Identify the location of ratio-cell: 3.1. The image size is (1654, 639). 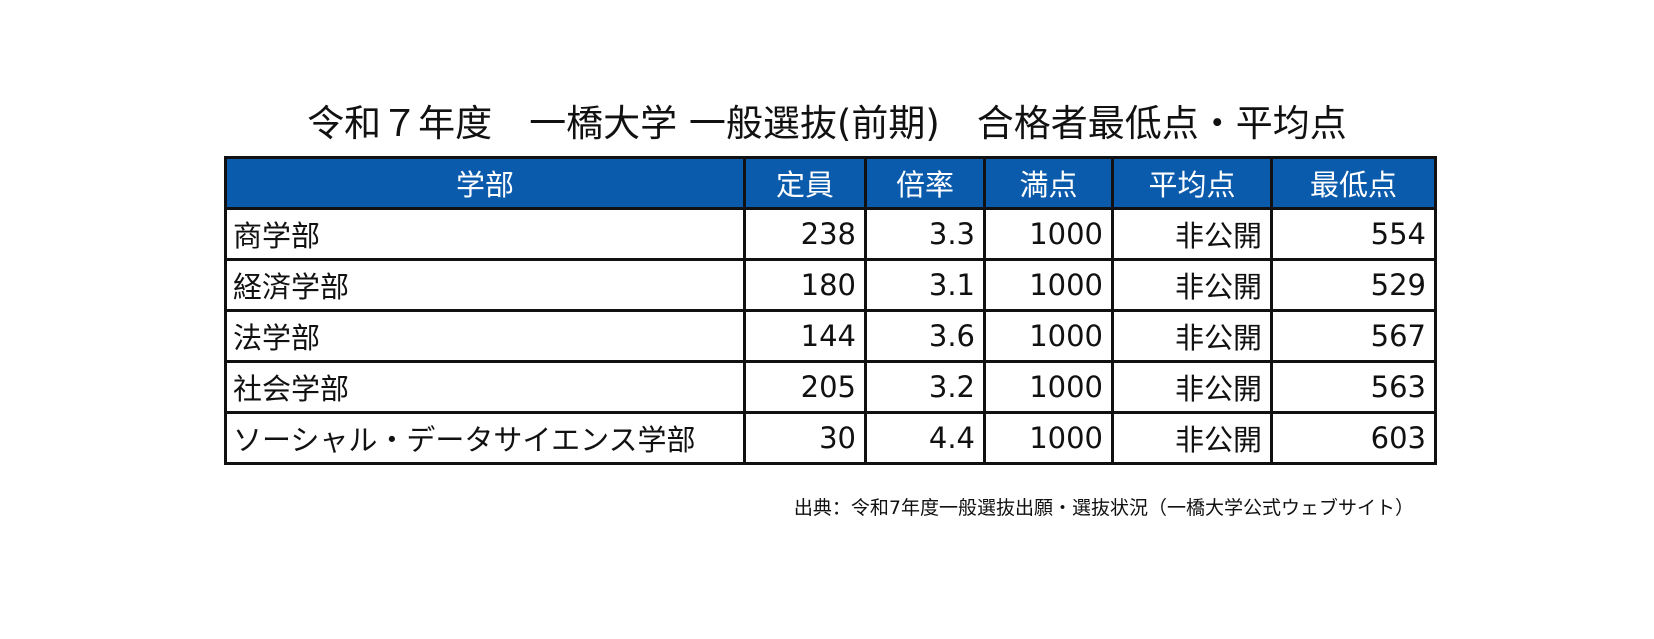
(925, 285).